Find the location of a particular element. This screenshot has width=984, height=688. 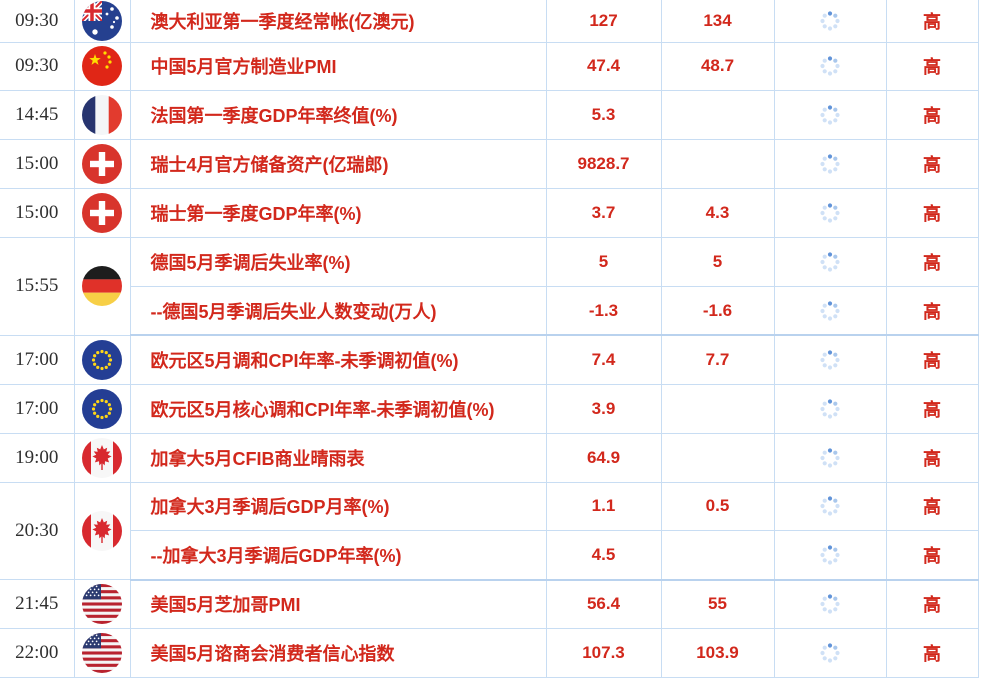

calendar-row: 15:00 瑞士4月官方储备资产(亿瑞郎) 9828.7 高 is located at coordinates (489, 164).